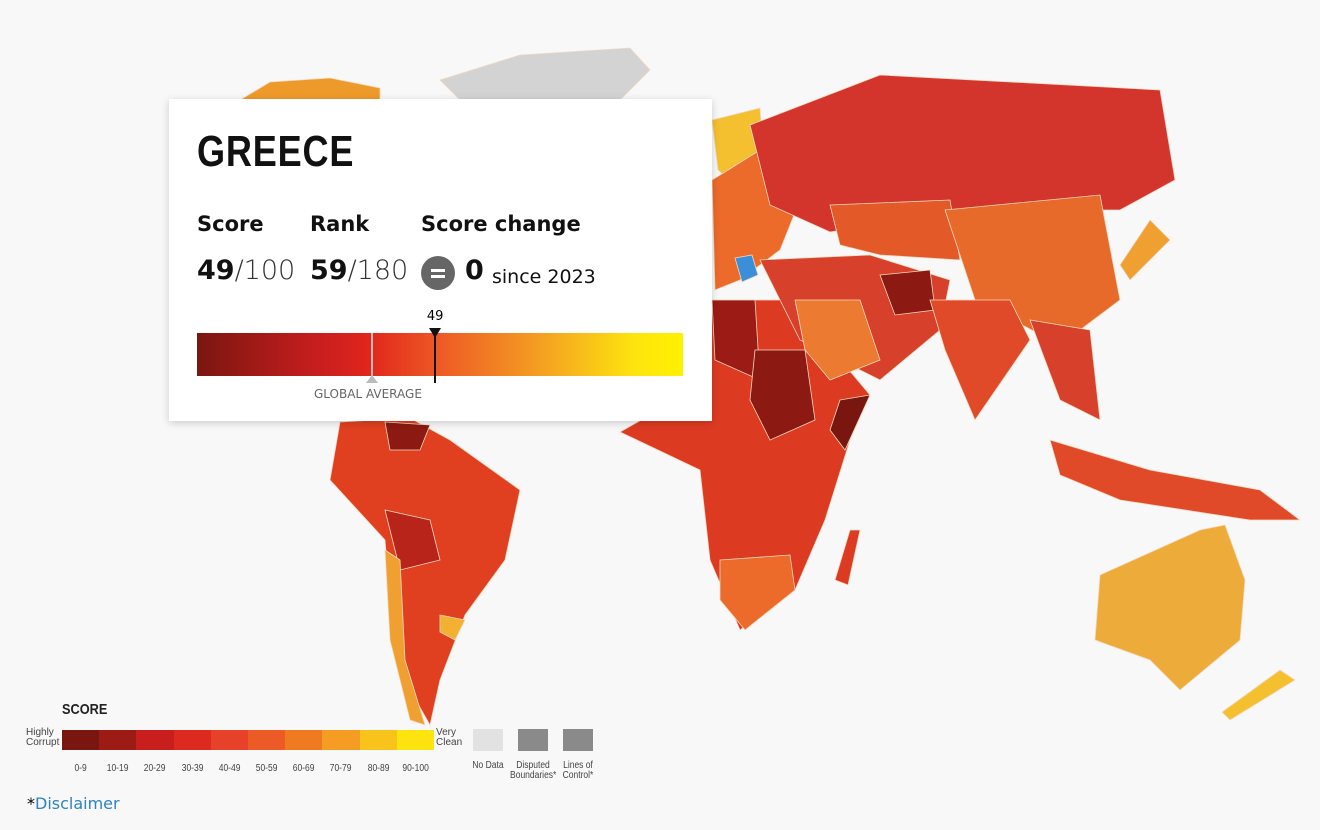 The image size is (1320, 830). Describe the element at coordinates (405, 637) in the screenshot. I see `chile` at that location.